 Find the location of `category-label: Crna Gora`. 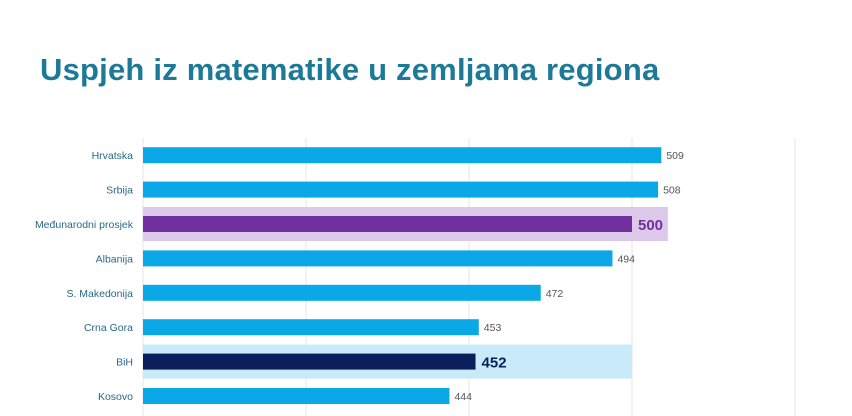

category-label: Crna Gora is located at coordinates (108, 328).